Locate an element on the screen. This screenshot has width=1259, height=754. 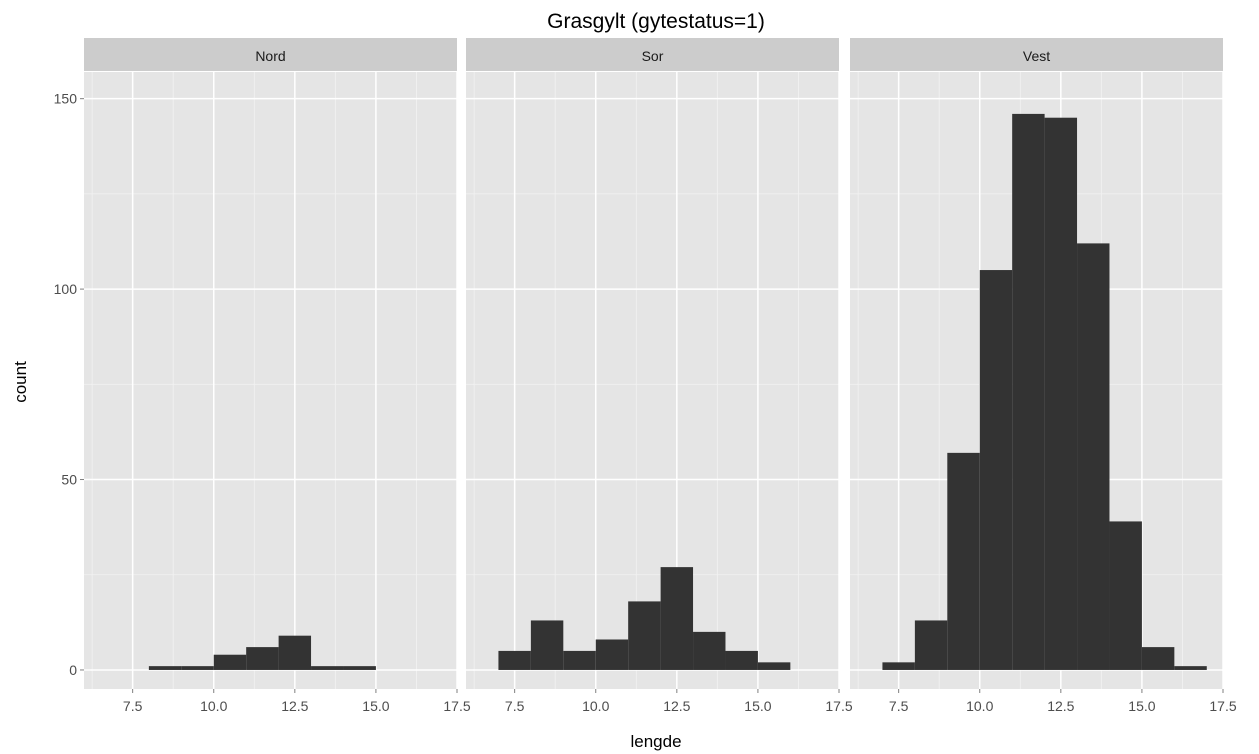
y-tick-label: 0 is located at coordinates (73, 670).